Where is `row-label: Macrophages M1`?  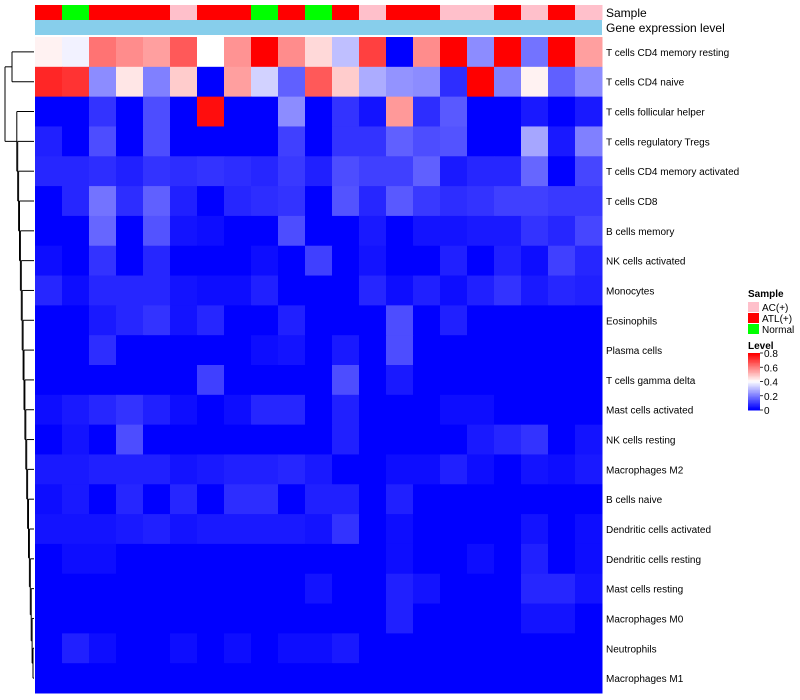
row-label: Macrophages M1 is located at coordinates (645, 679).